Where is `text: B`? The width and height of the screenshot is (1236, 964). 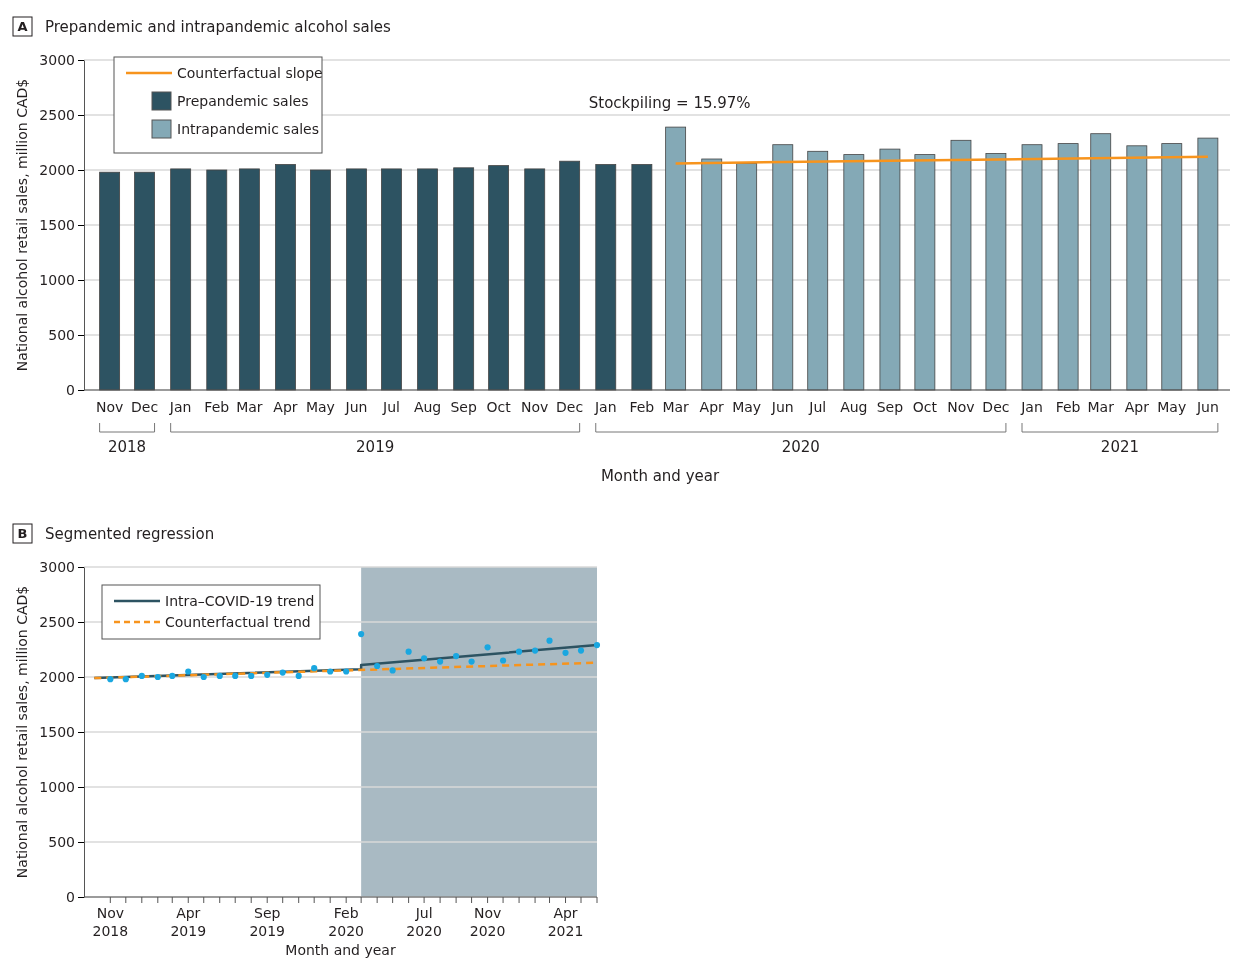
text: B is located at coordinates (22, 533).